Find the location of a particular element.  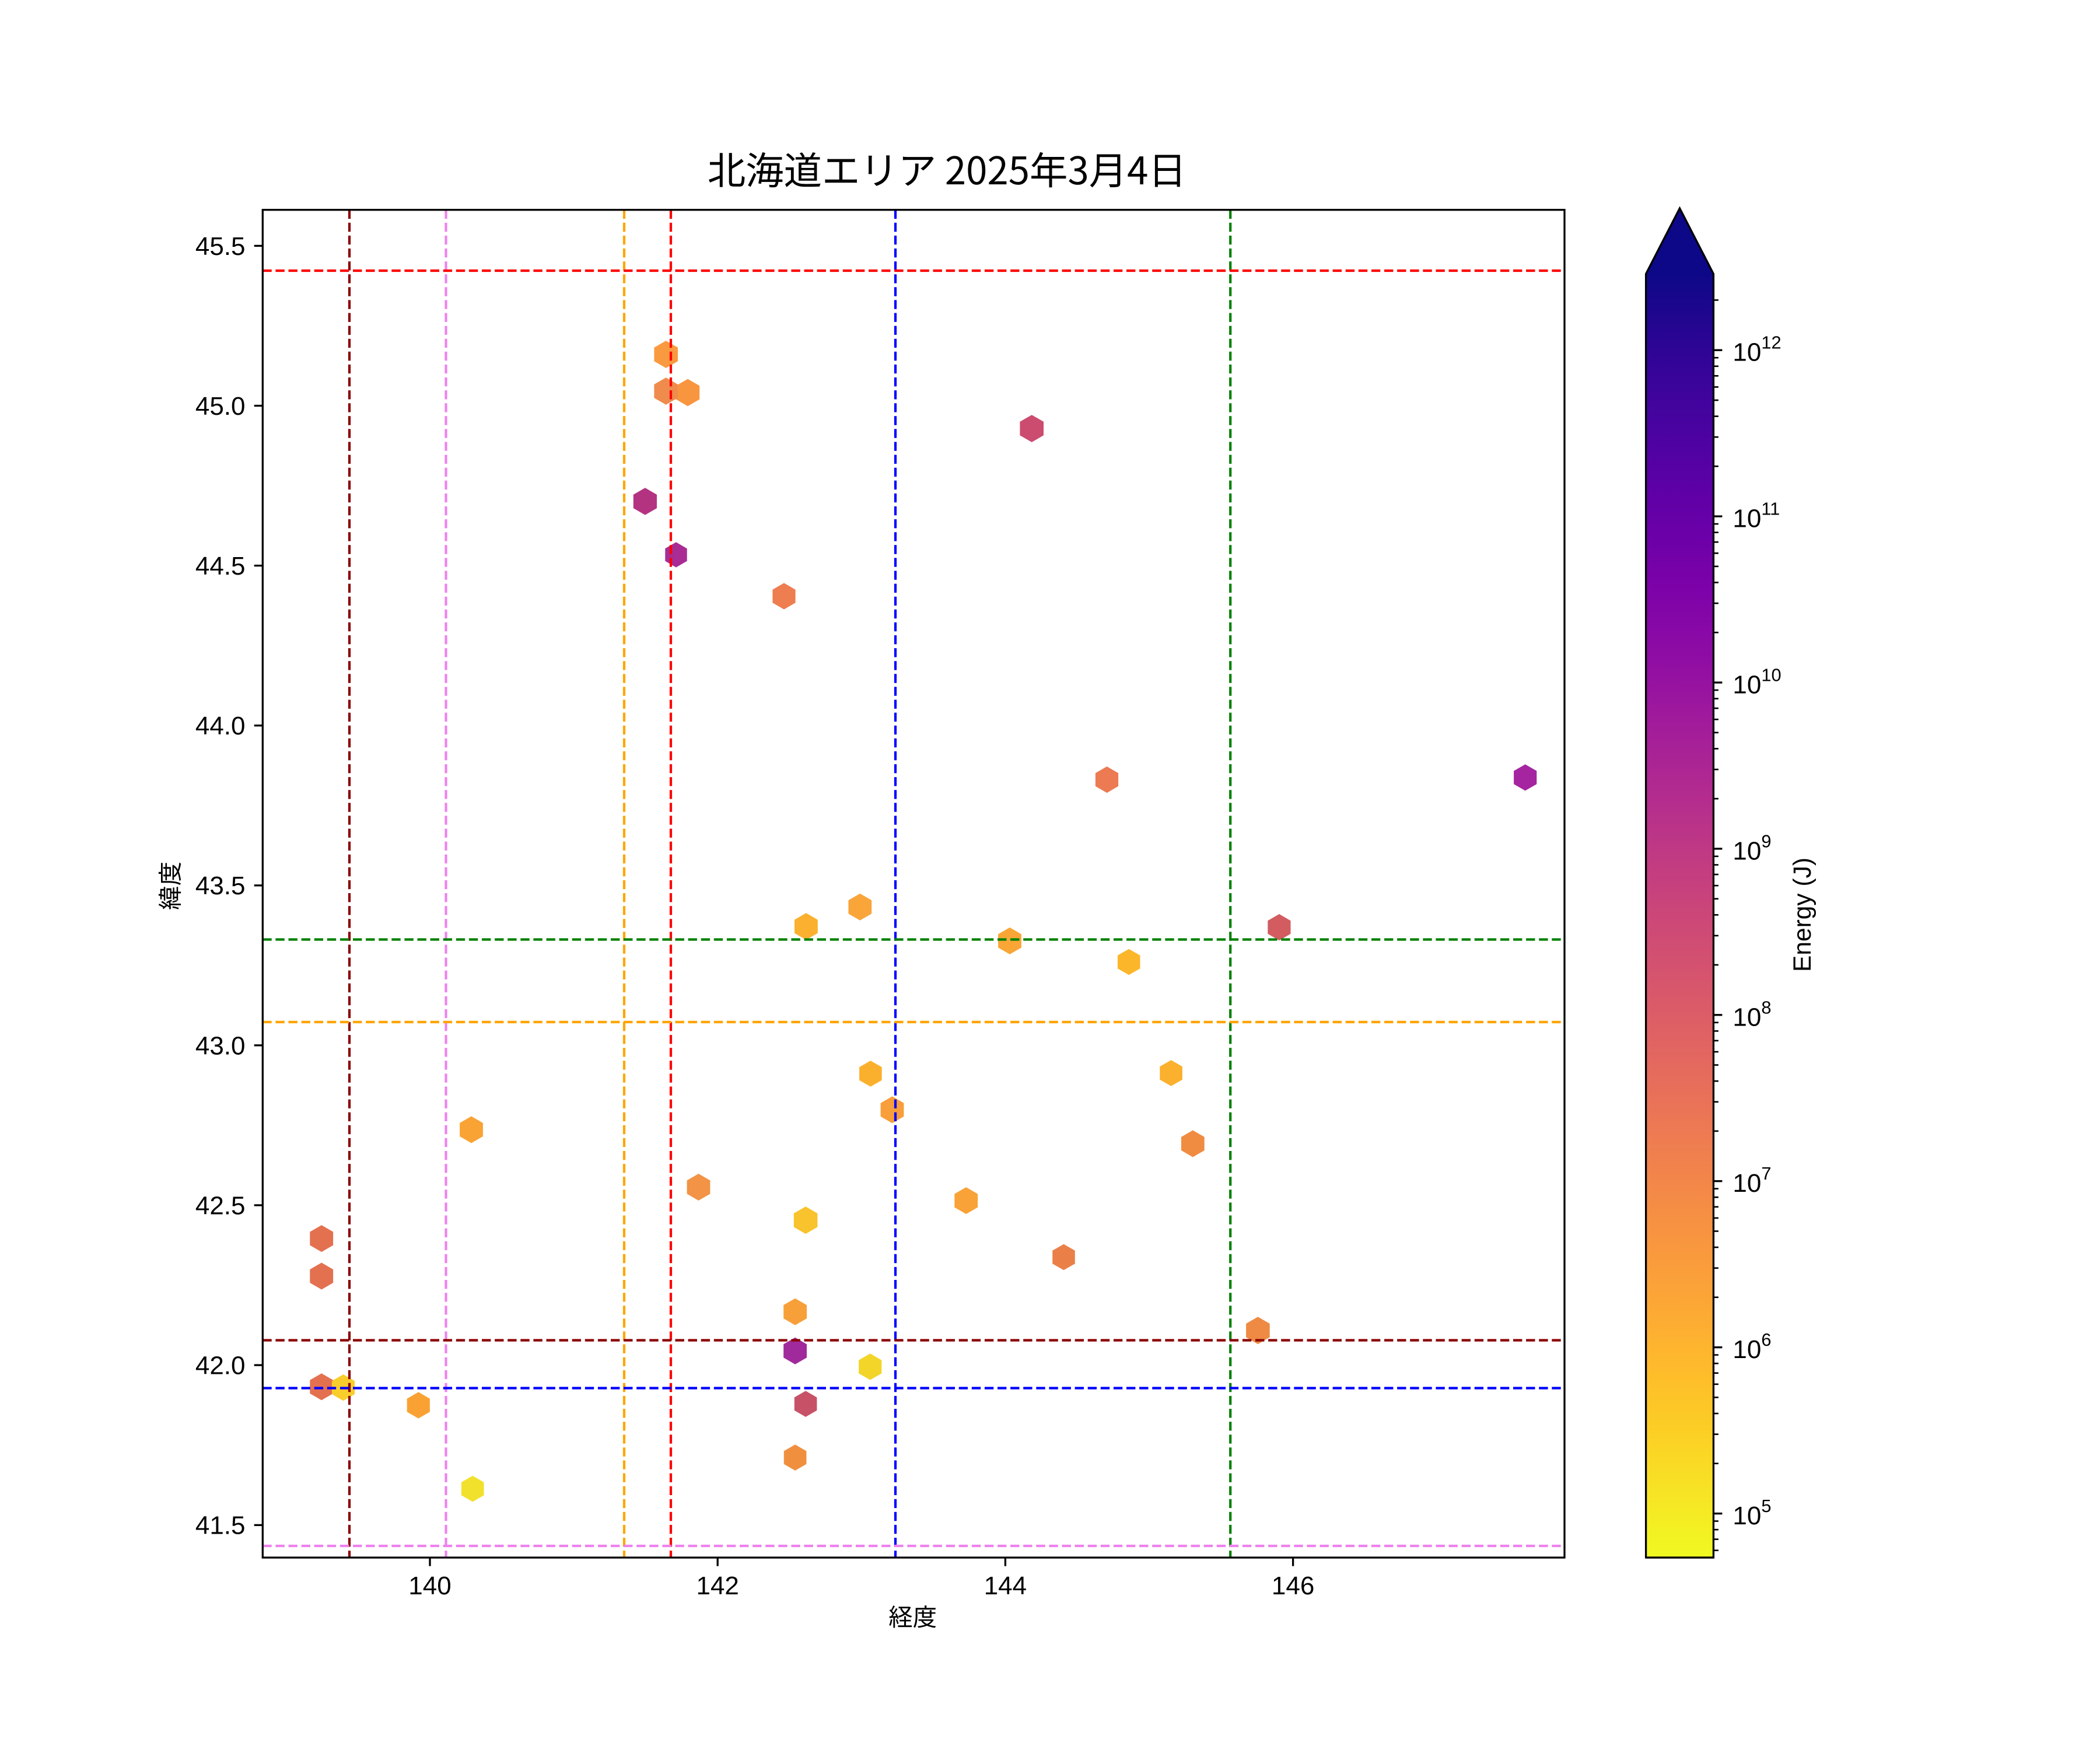

svg-text: 42.0 is located at coordinates (220, 1366).